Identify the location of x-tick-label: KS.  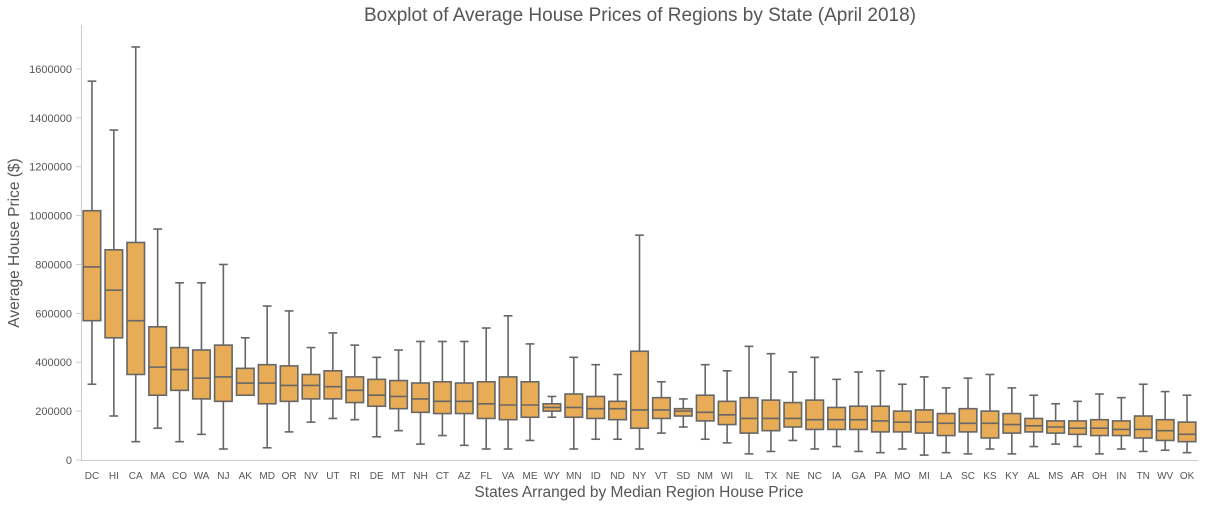
(990, 476).